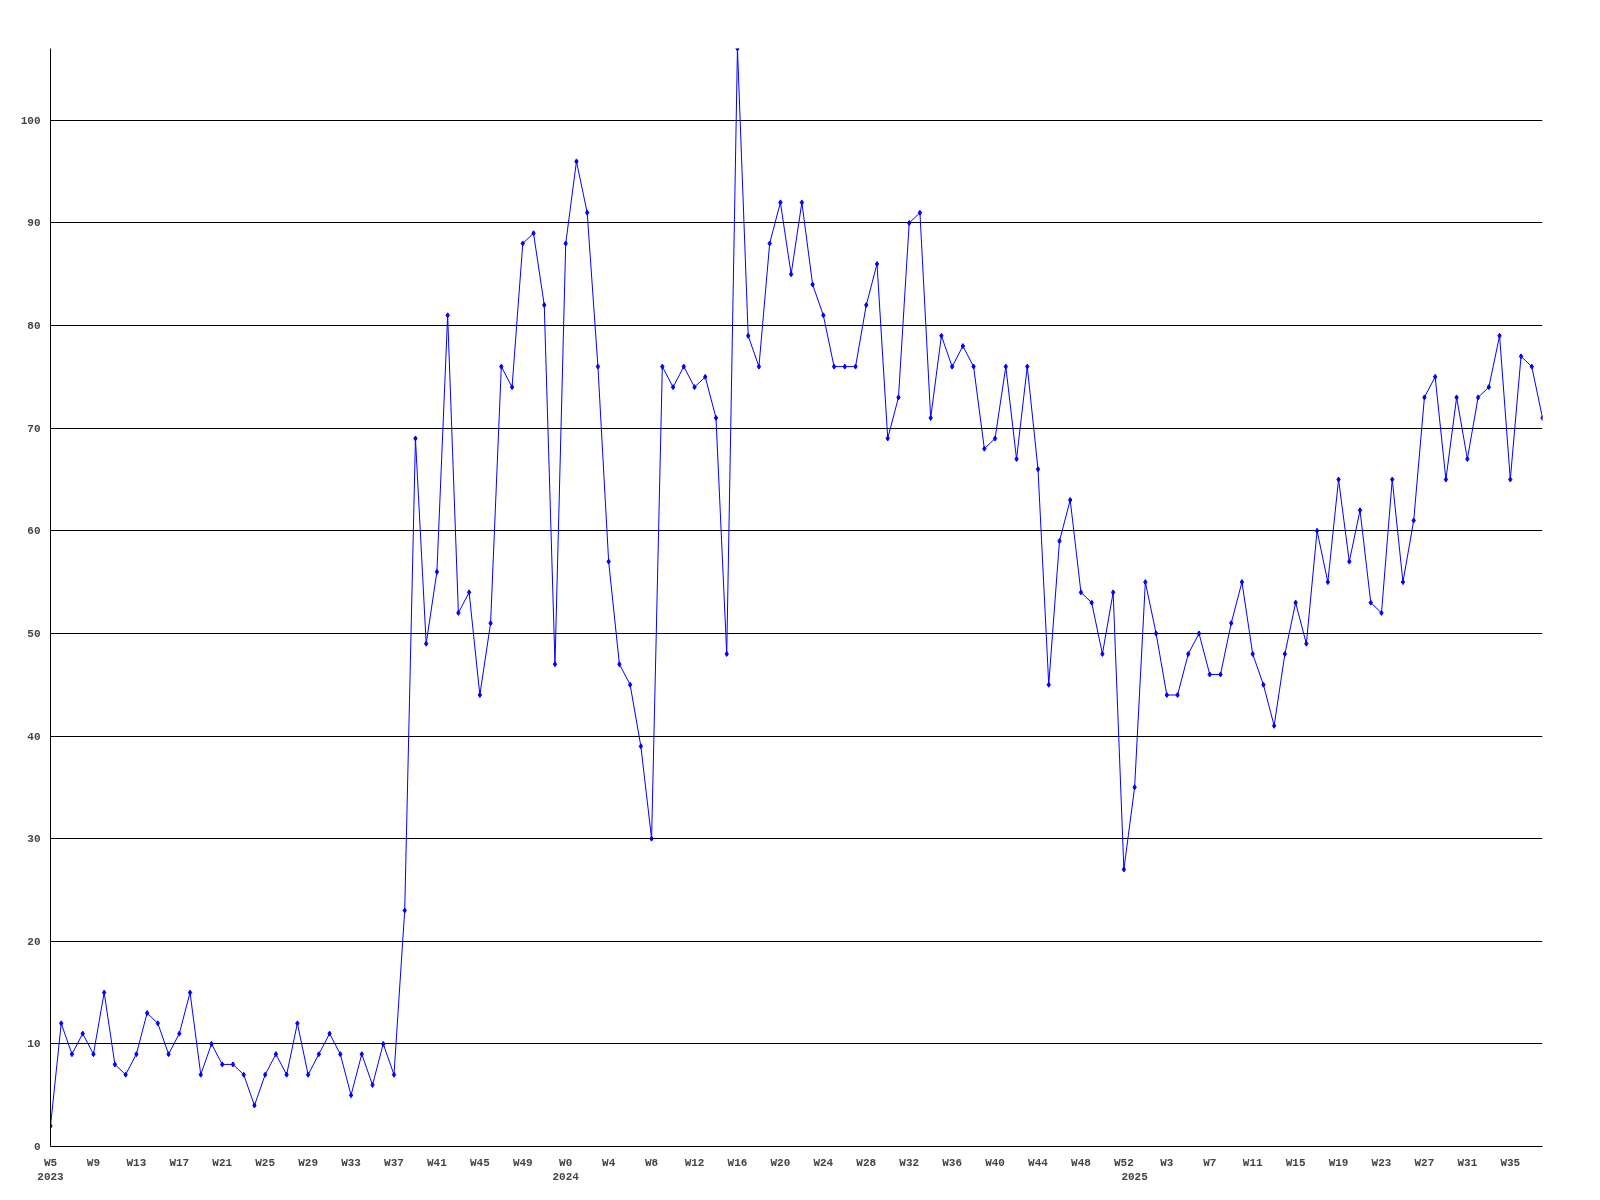  Describe the element at coordinates (136, 1162) in the screenshot. I see `x-tick-label: W13` at that location.